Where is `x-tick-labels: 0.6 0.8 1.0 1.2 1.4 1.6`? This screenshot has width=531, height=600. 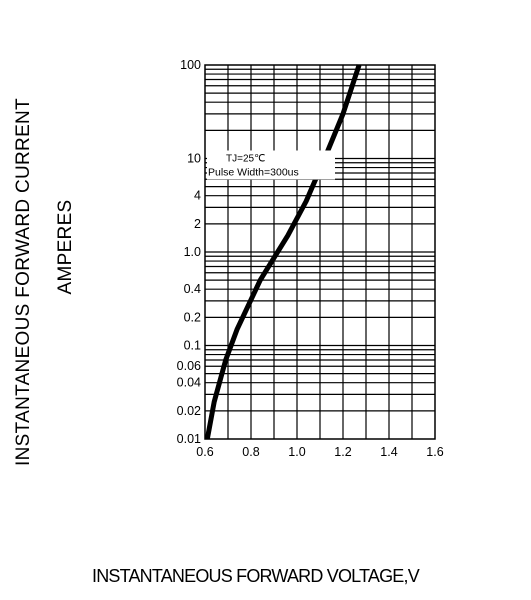
x-tick-labels: 0.6 0.8 1.0 1.2 1.4 1.6 is located at coordinates (319, 452).